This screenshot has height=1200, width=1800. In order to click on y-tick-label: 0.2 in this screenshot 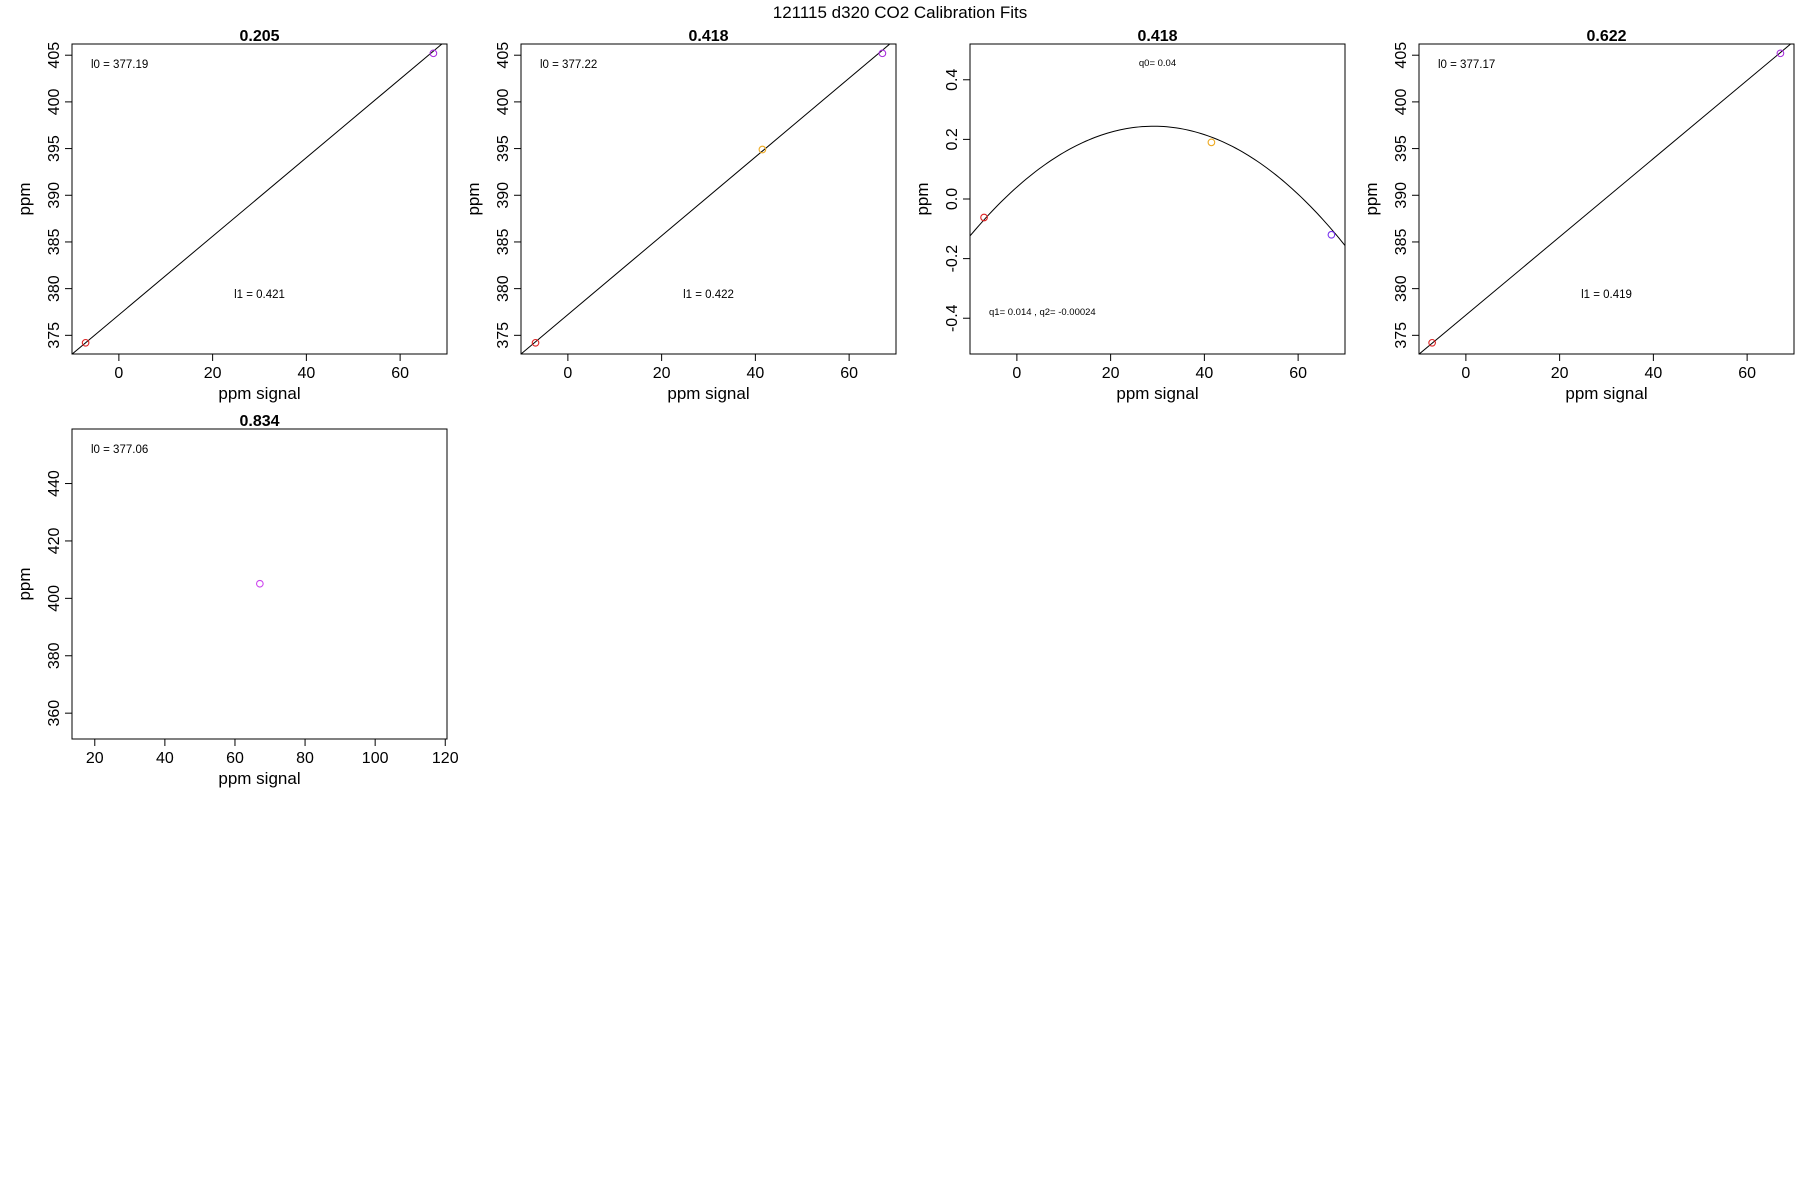, I will do `click(952, 139)`.